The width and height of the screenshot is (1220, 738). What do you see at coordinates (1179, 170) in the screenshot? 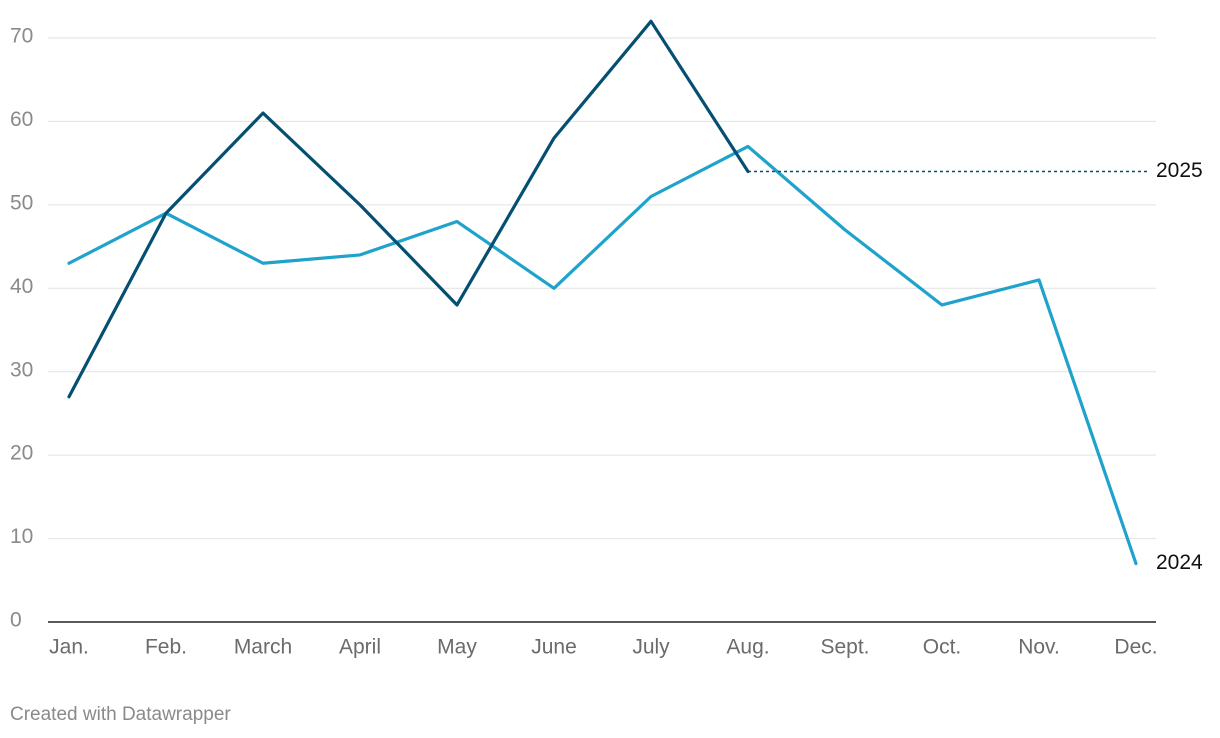
I see `series-label: 2025` at bounding box center [1179, 170].